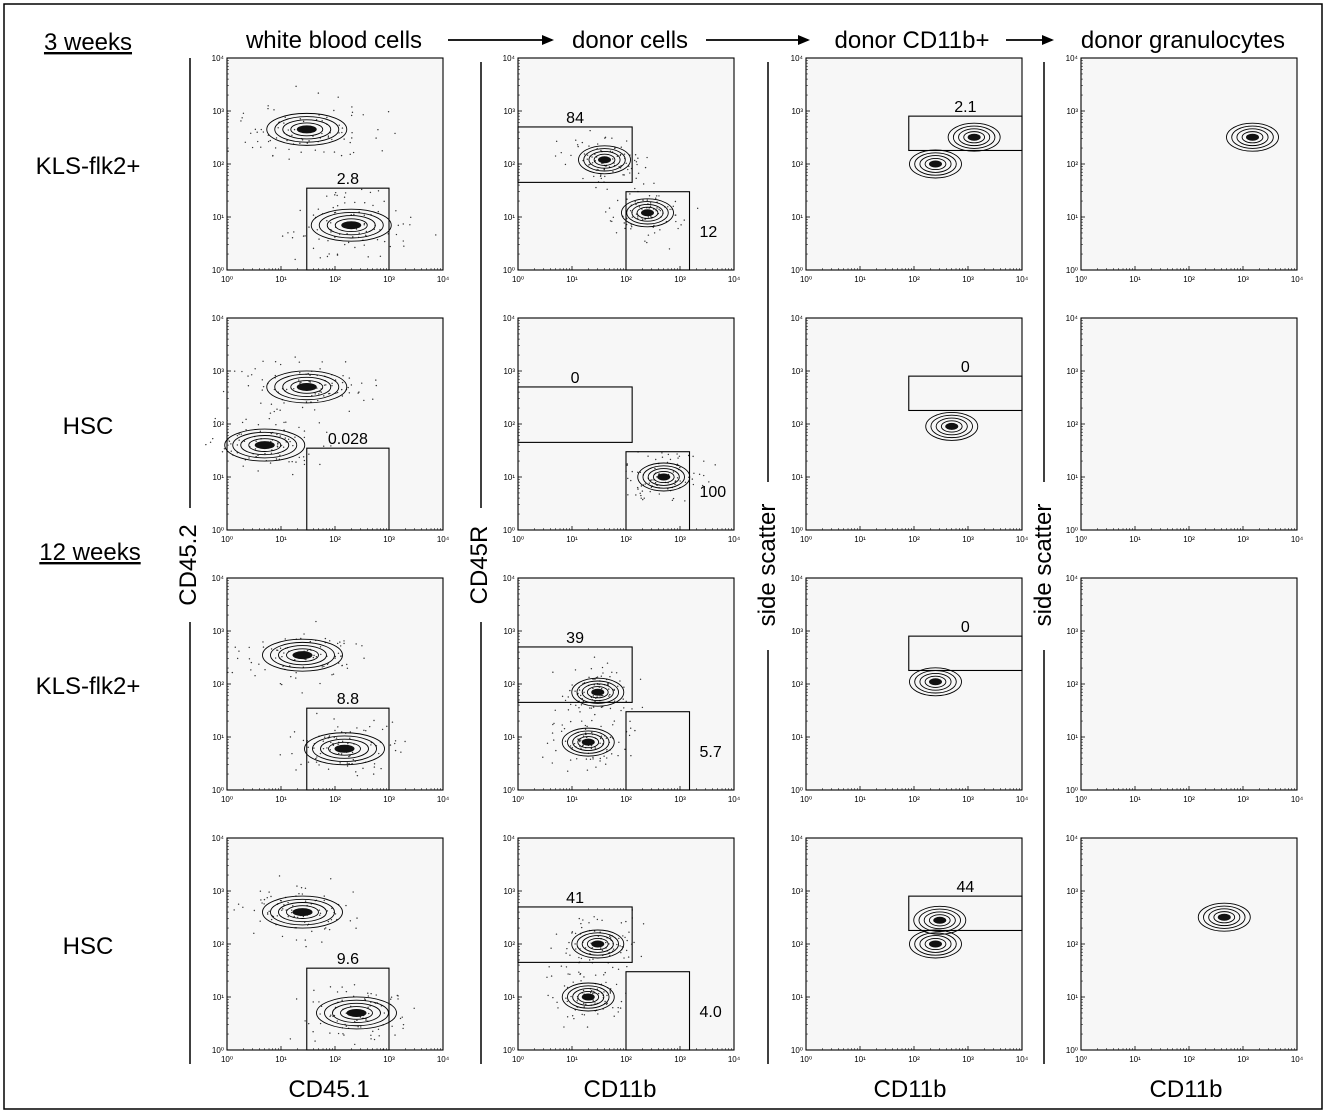  What do you see at coordinates (910, 1089) in the screenshot?
I see `x-axis-label-cd11b-2: CD11b` at bounding box center [910, 1089].